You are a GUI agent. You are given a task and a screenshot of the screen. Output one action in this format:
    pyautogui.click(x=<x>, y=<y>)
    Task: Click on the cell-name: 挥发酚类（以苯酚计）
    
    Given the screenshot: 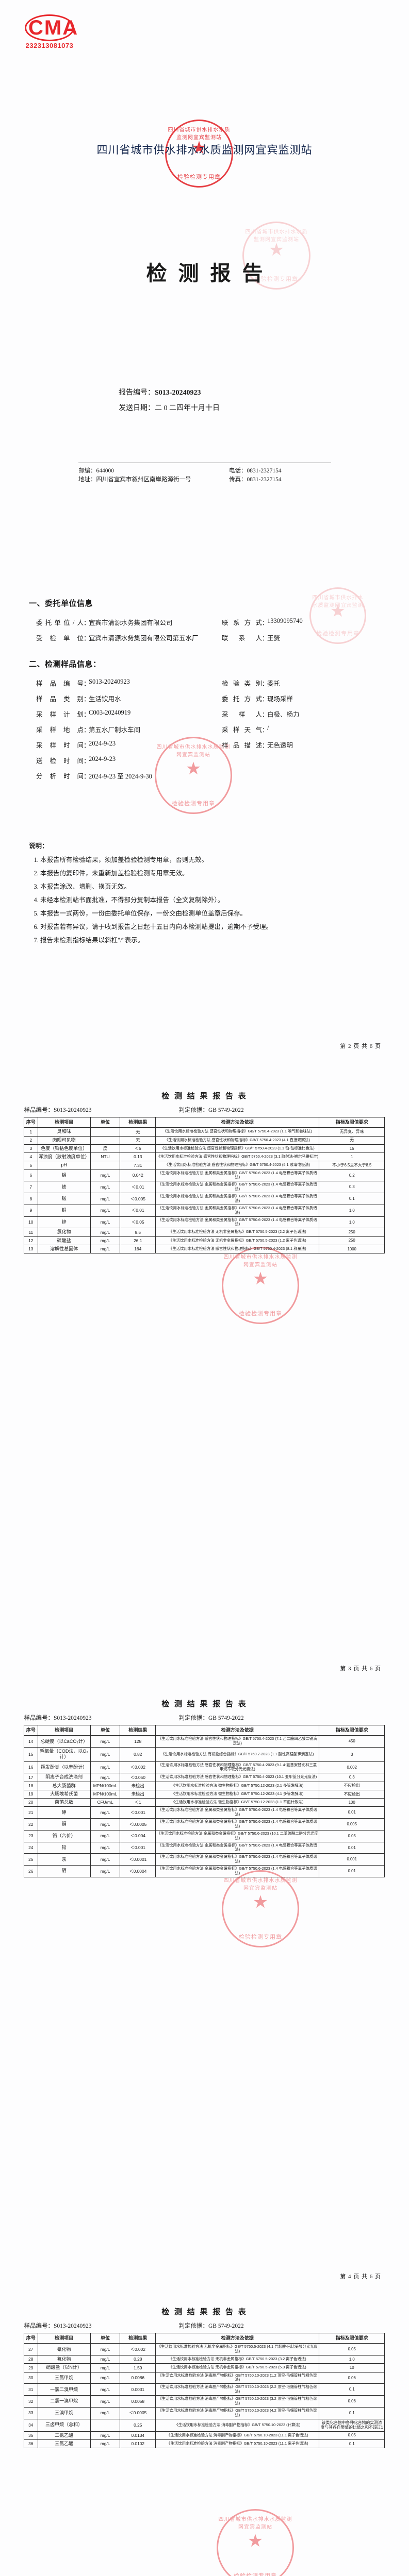 What is the action you would take?
    pyautogui.click(x=64, y=1767)
    